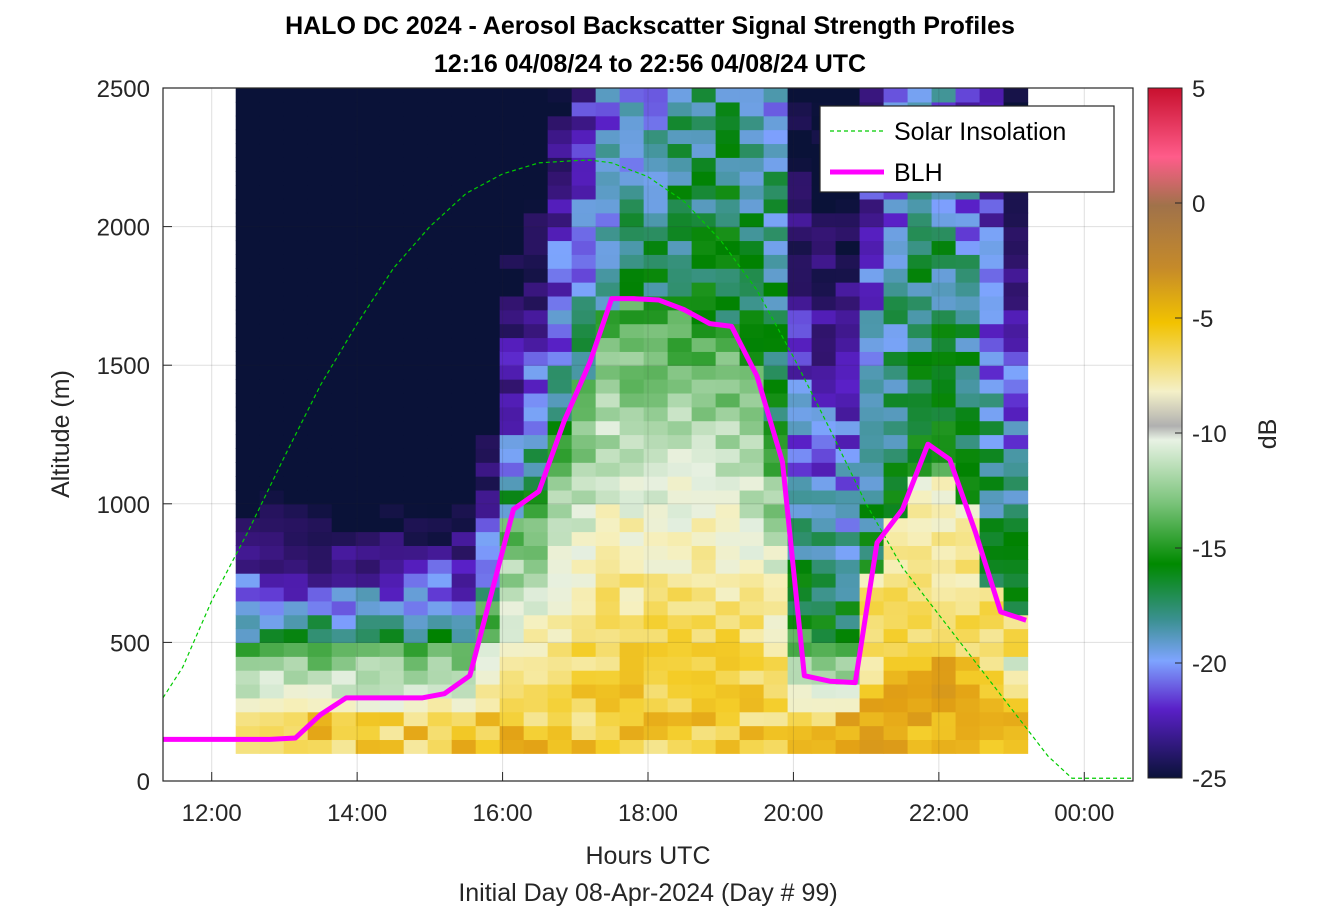 The height and width of the screenshot is (911, 1343). Describe the element at coordinates (61, 434) in the screenshot. I see `y-axis-label: Altitude (m)` at that location.